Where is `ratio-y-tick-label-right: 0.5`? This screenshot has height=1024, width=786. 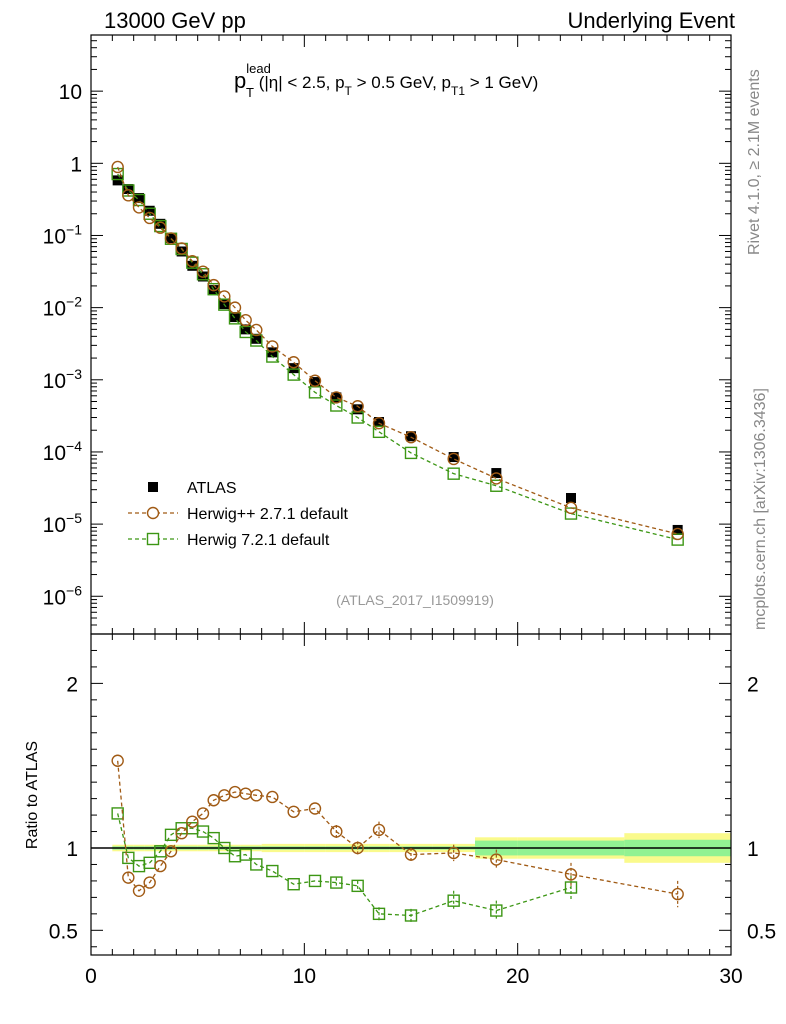
ratio-y-tick-label-right: 0.5 is located at coordinates (761, 931).